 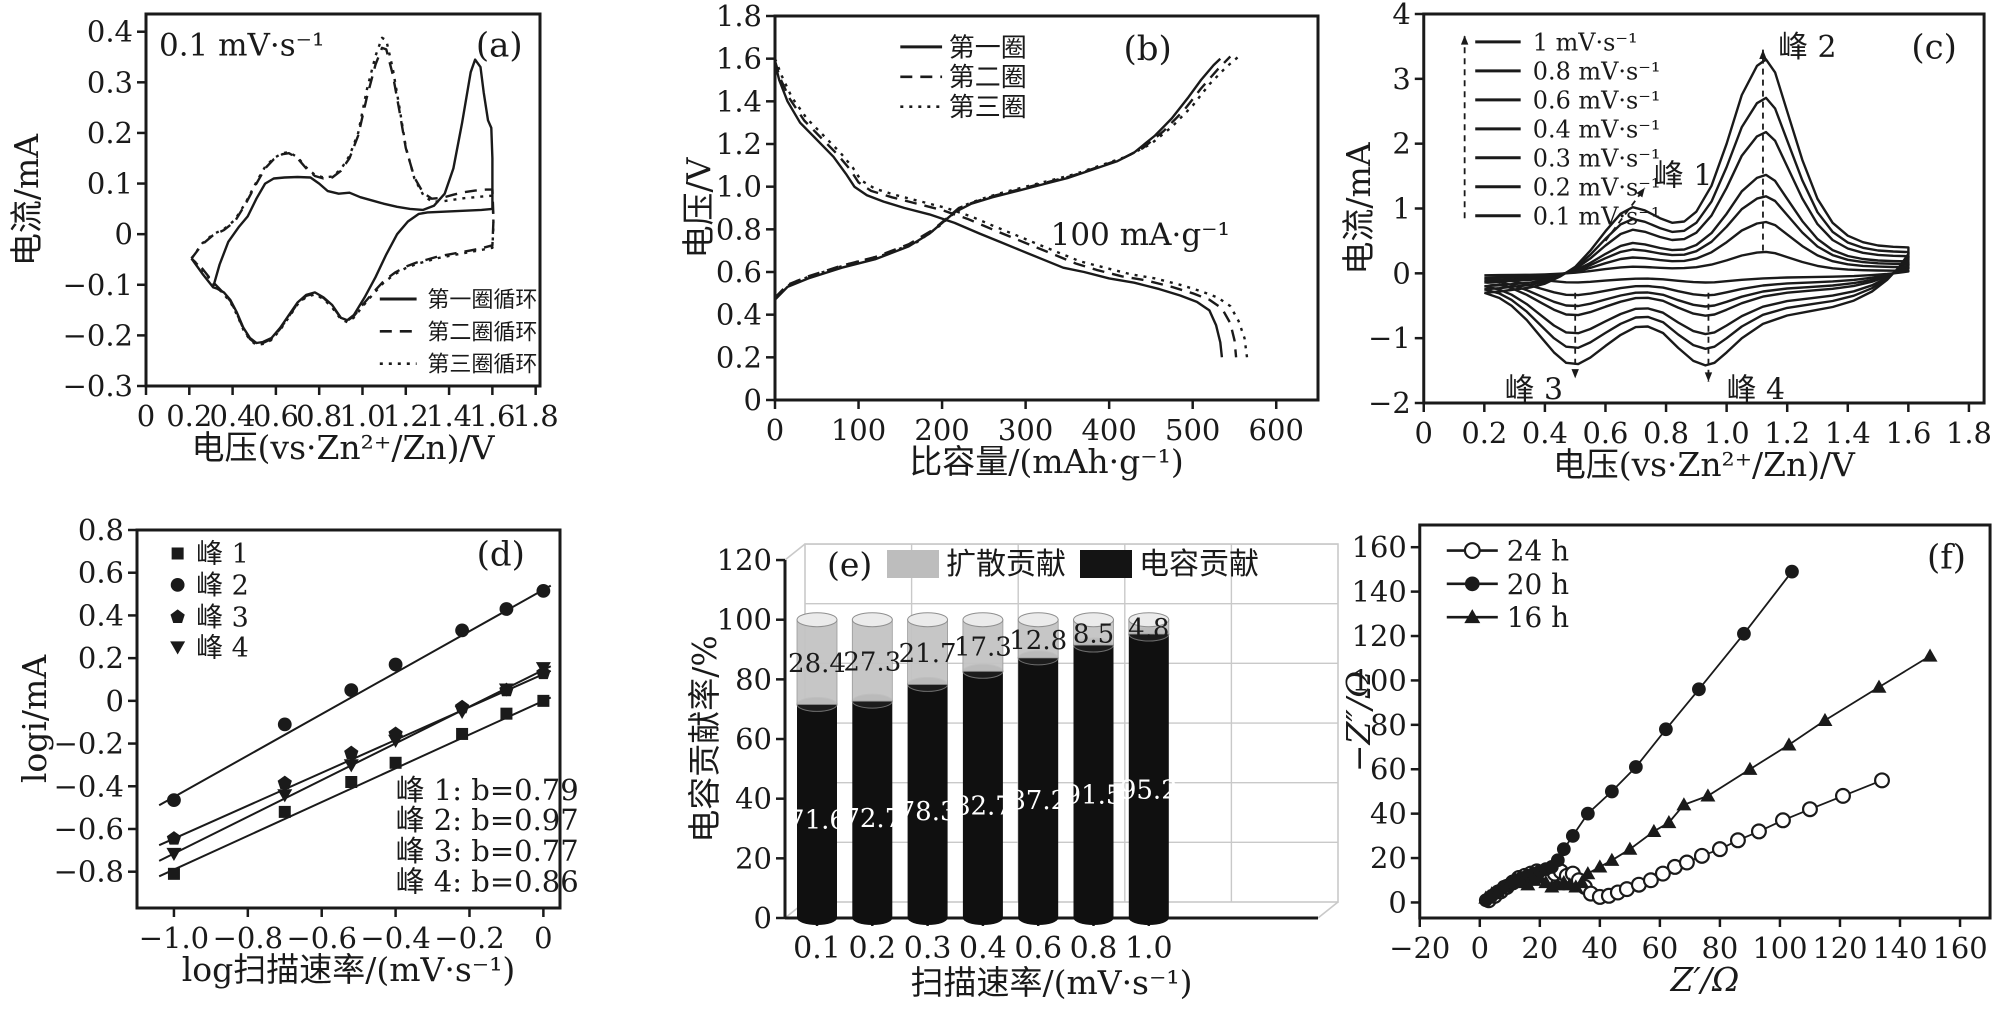 I want to click on svg-text: (c), so click(x=1933, y=48).